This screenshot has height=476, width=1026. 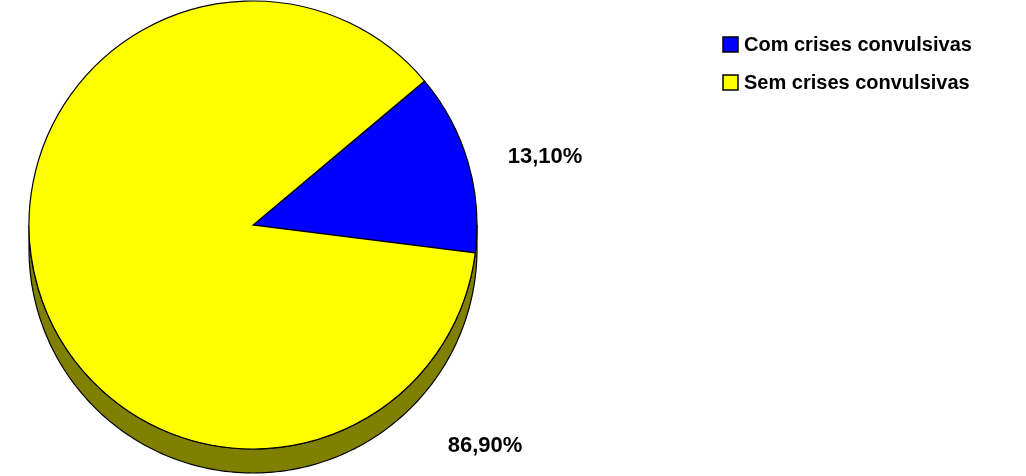 I want to click on data-label: 13,10%, so click(x=545, y=155).